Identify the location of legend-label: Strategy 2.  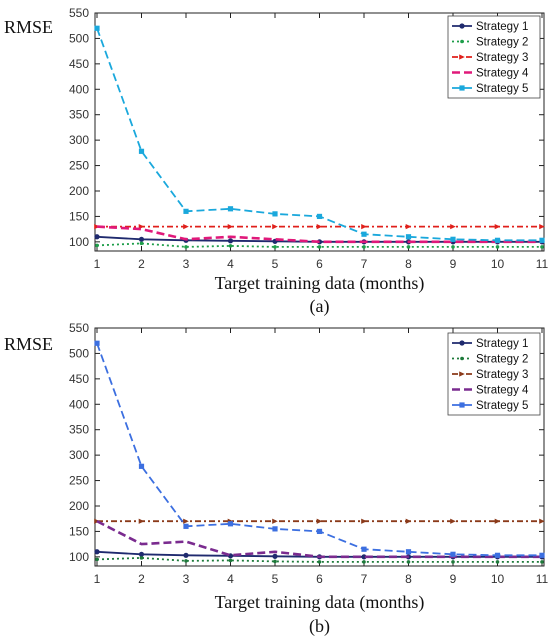
(502, 43).